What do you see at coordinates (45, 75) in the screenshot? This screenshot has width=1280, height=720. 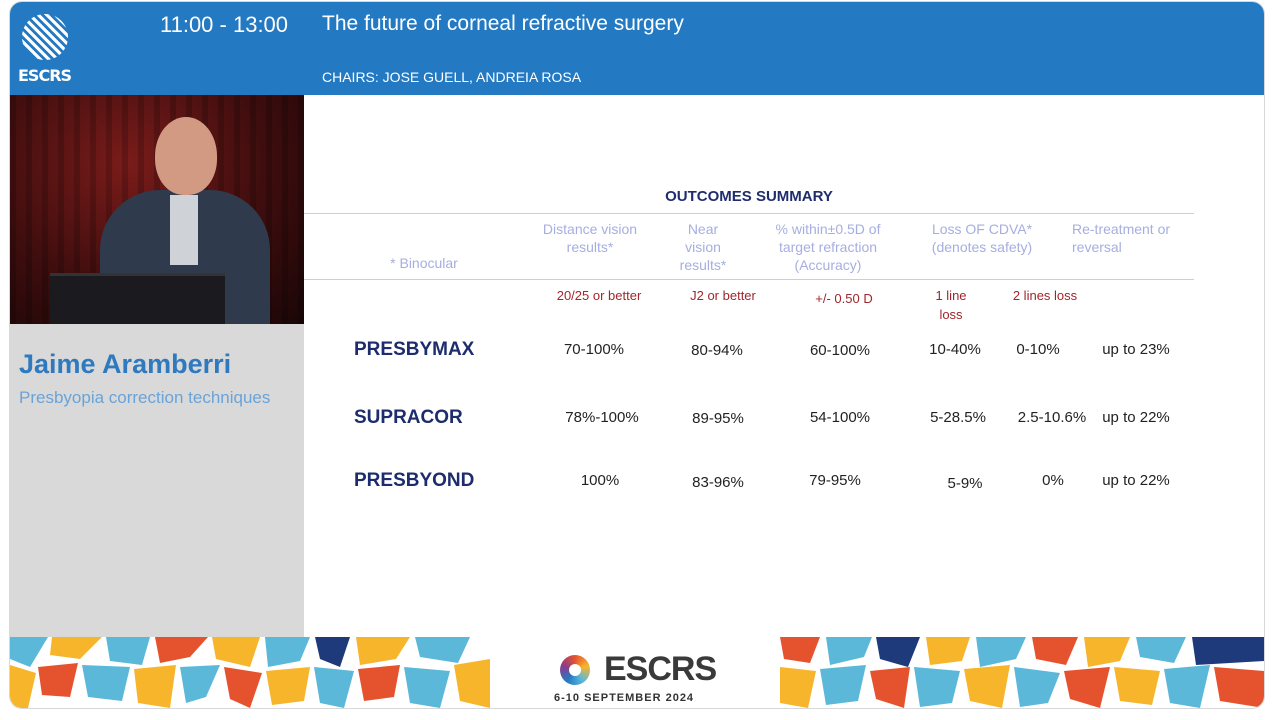 I see `escrs-logo-text: ESCRS` at bounding box center [45, 75].